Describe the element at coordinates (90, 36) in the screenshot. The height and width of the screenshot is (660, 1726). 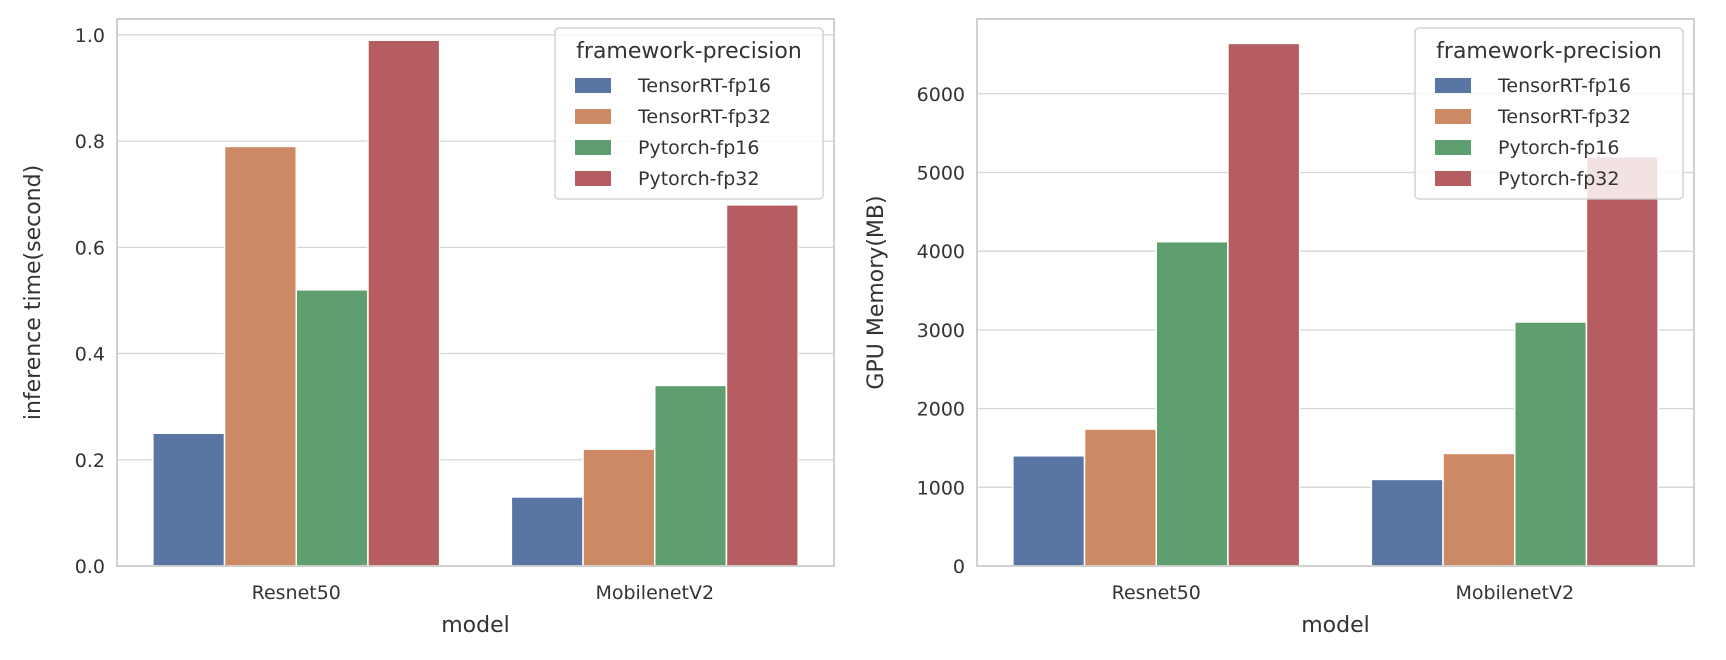
I see `y-tick-label: 1.0` at that location.